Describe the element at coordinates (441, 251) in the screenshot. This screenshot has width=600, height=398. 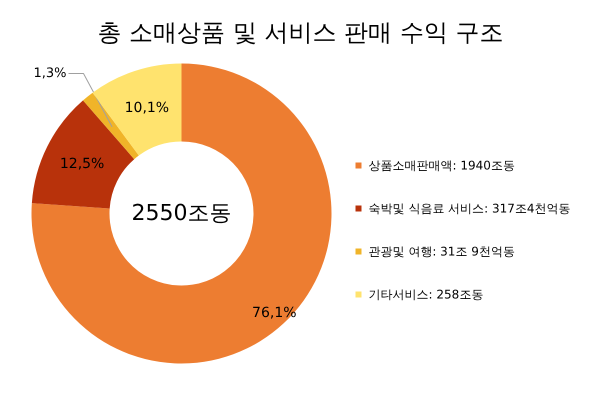
I see `legend-label: 관광및 여행: 31조 9천억동` at that location.